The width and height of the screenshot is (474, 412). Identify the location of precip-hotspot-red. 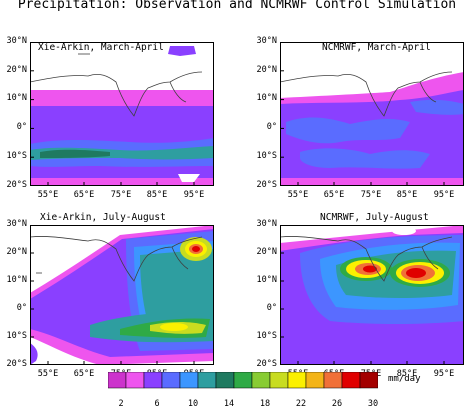
(196, 249).